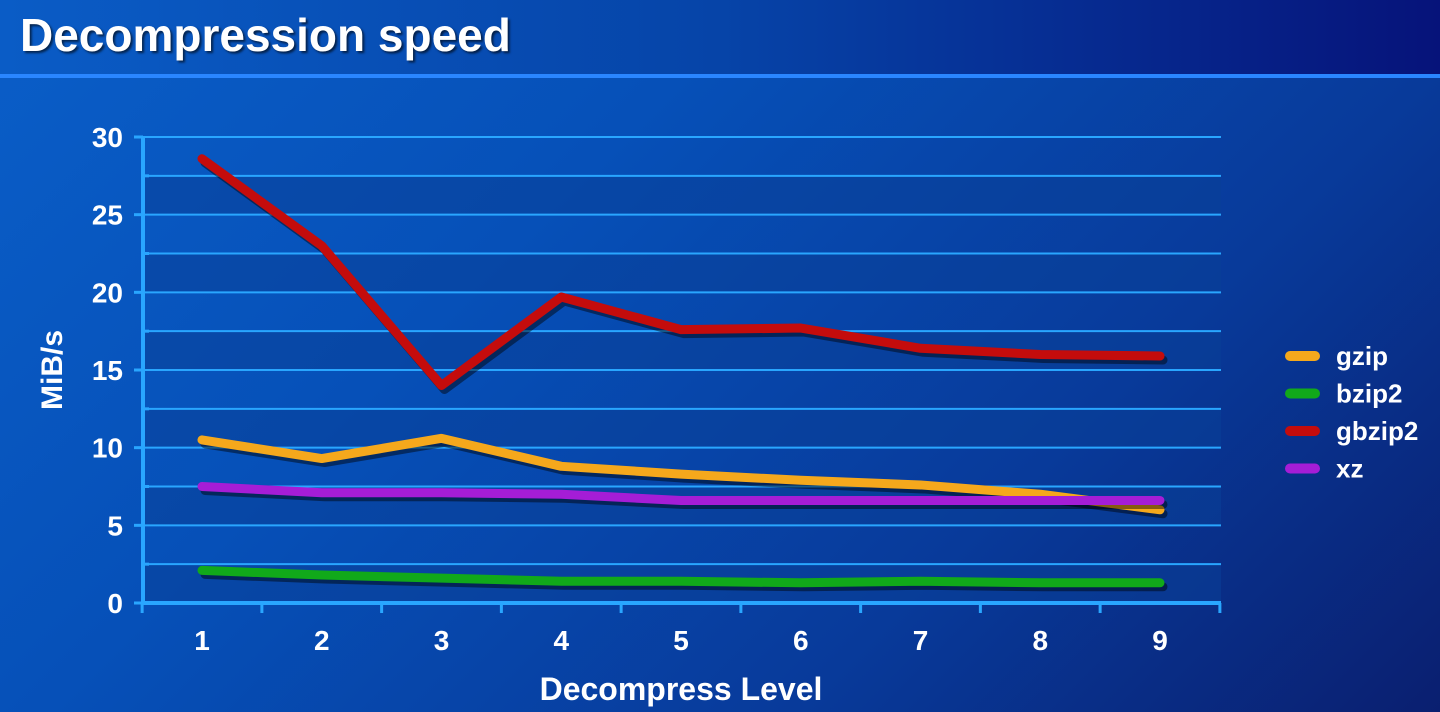 This screenshot has height=712, width=1440. What do you see at coordinates (107, 215) in the screenshot?
I see `y-tick-label: 25` at bounding box center [107, 215].